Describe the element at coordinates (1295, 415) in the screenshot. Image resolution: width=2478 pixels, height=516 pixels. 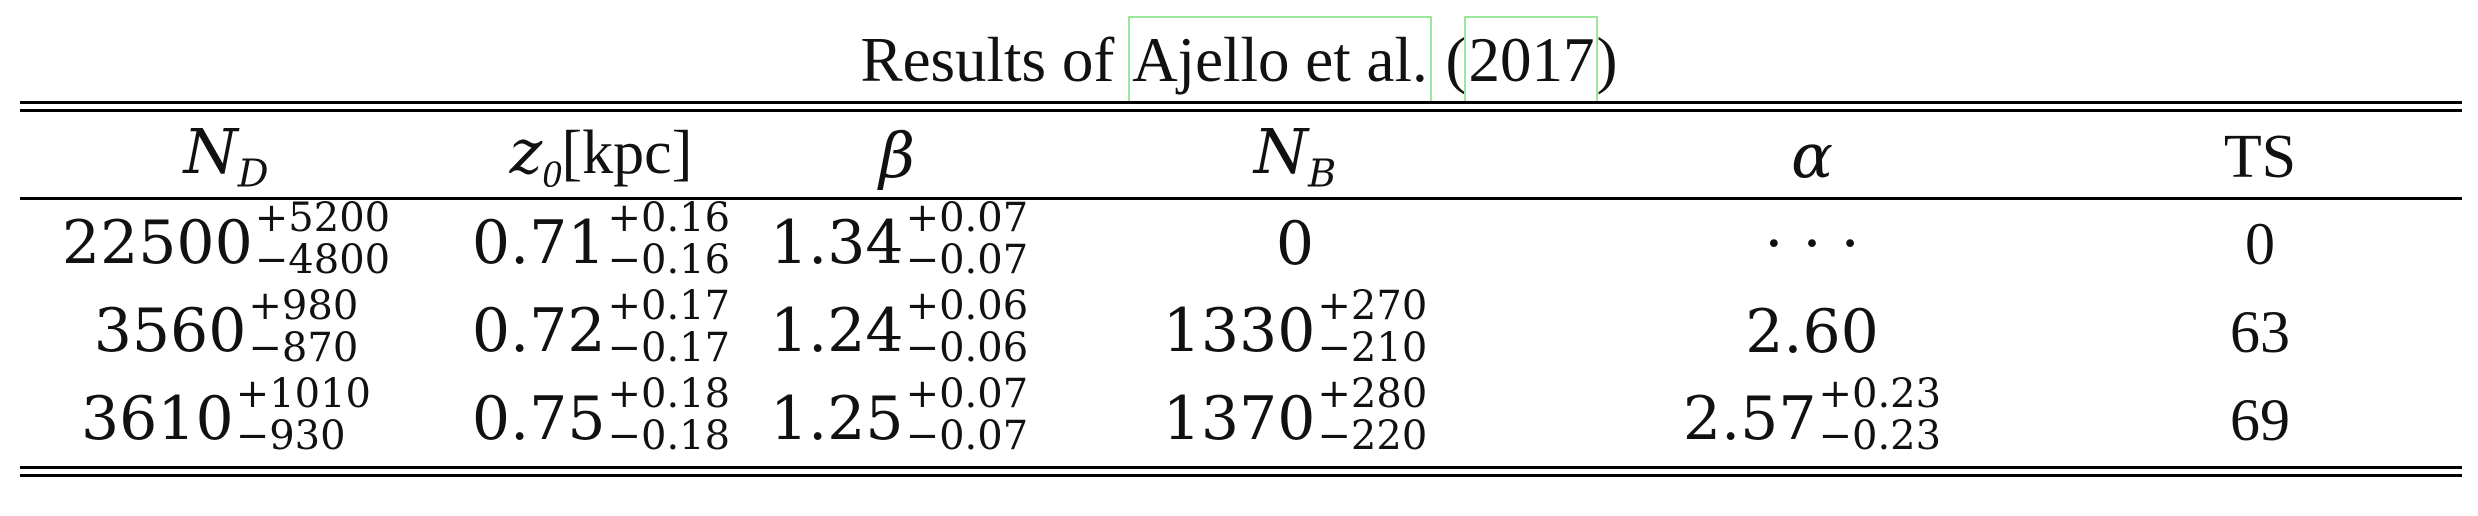
I see `cell-nb: 1370 +280 −220` at that location.